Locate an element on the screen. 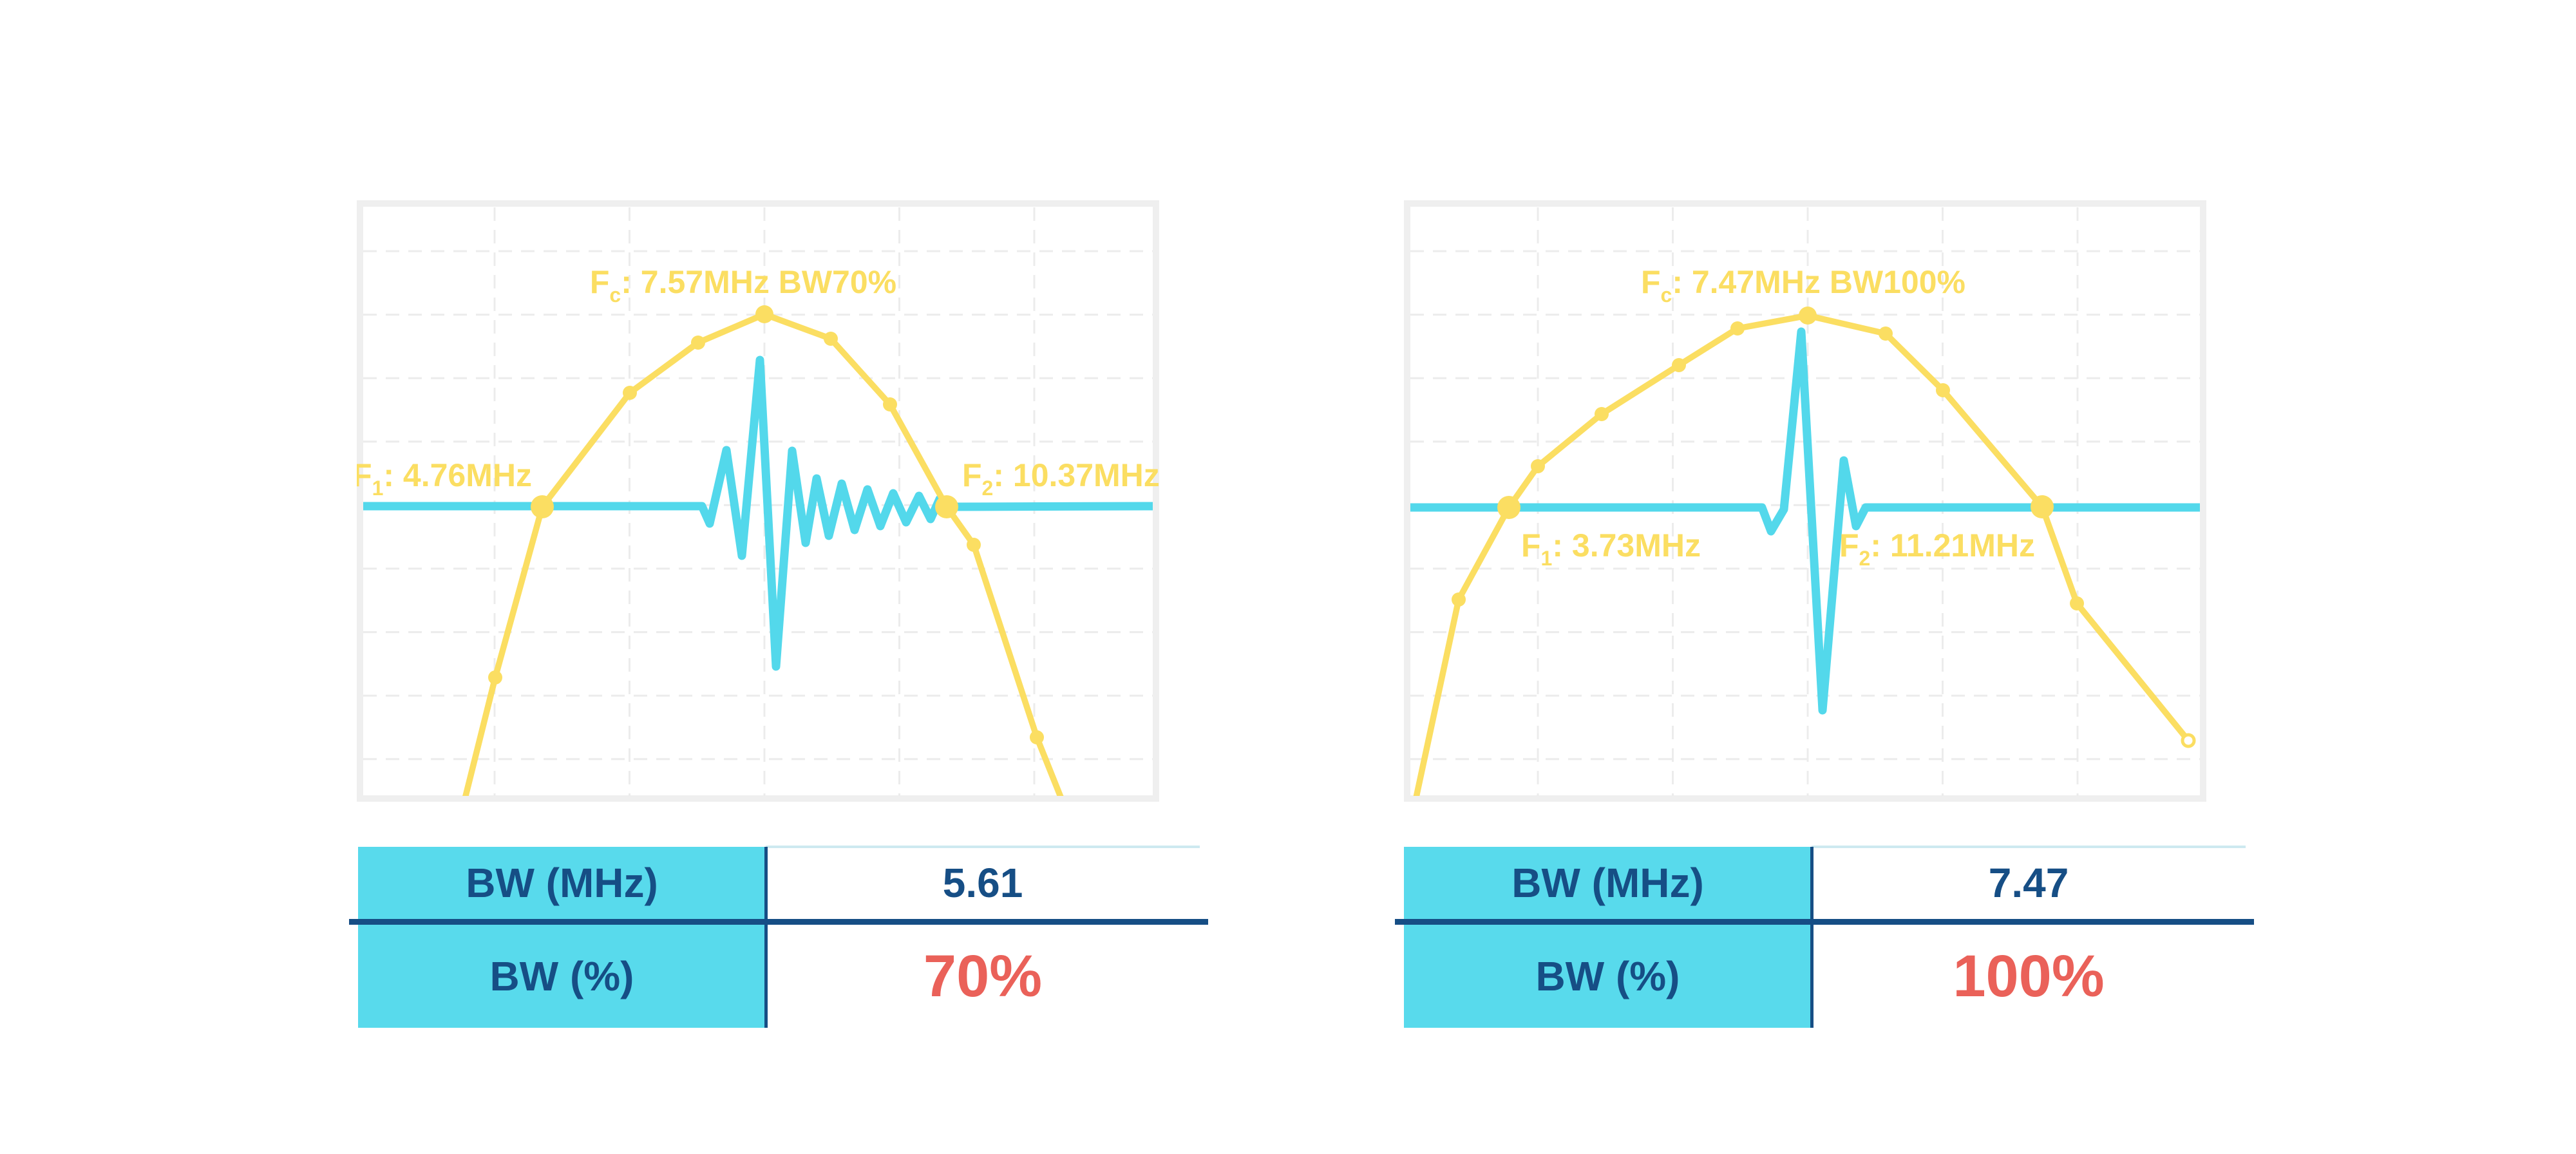 This screenshot has height=1154, width=2576. bw-table-left: BW (MHz) 5.61 BW (%) 70% is located at coordinates (779, 937).